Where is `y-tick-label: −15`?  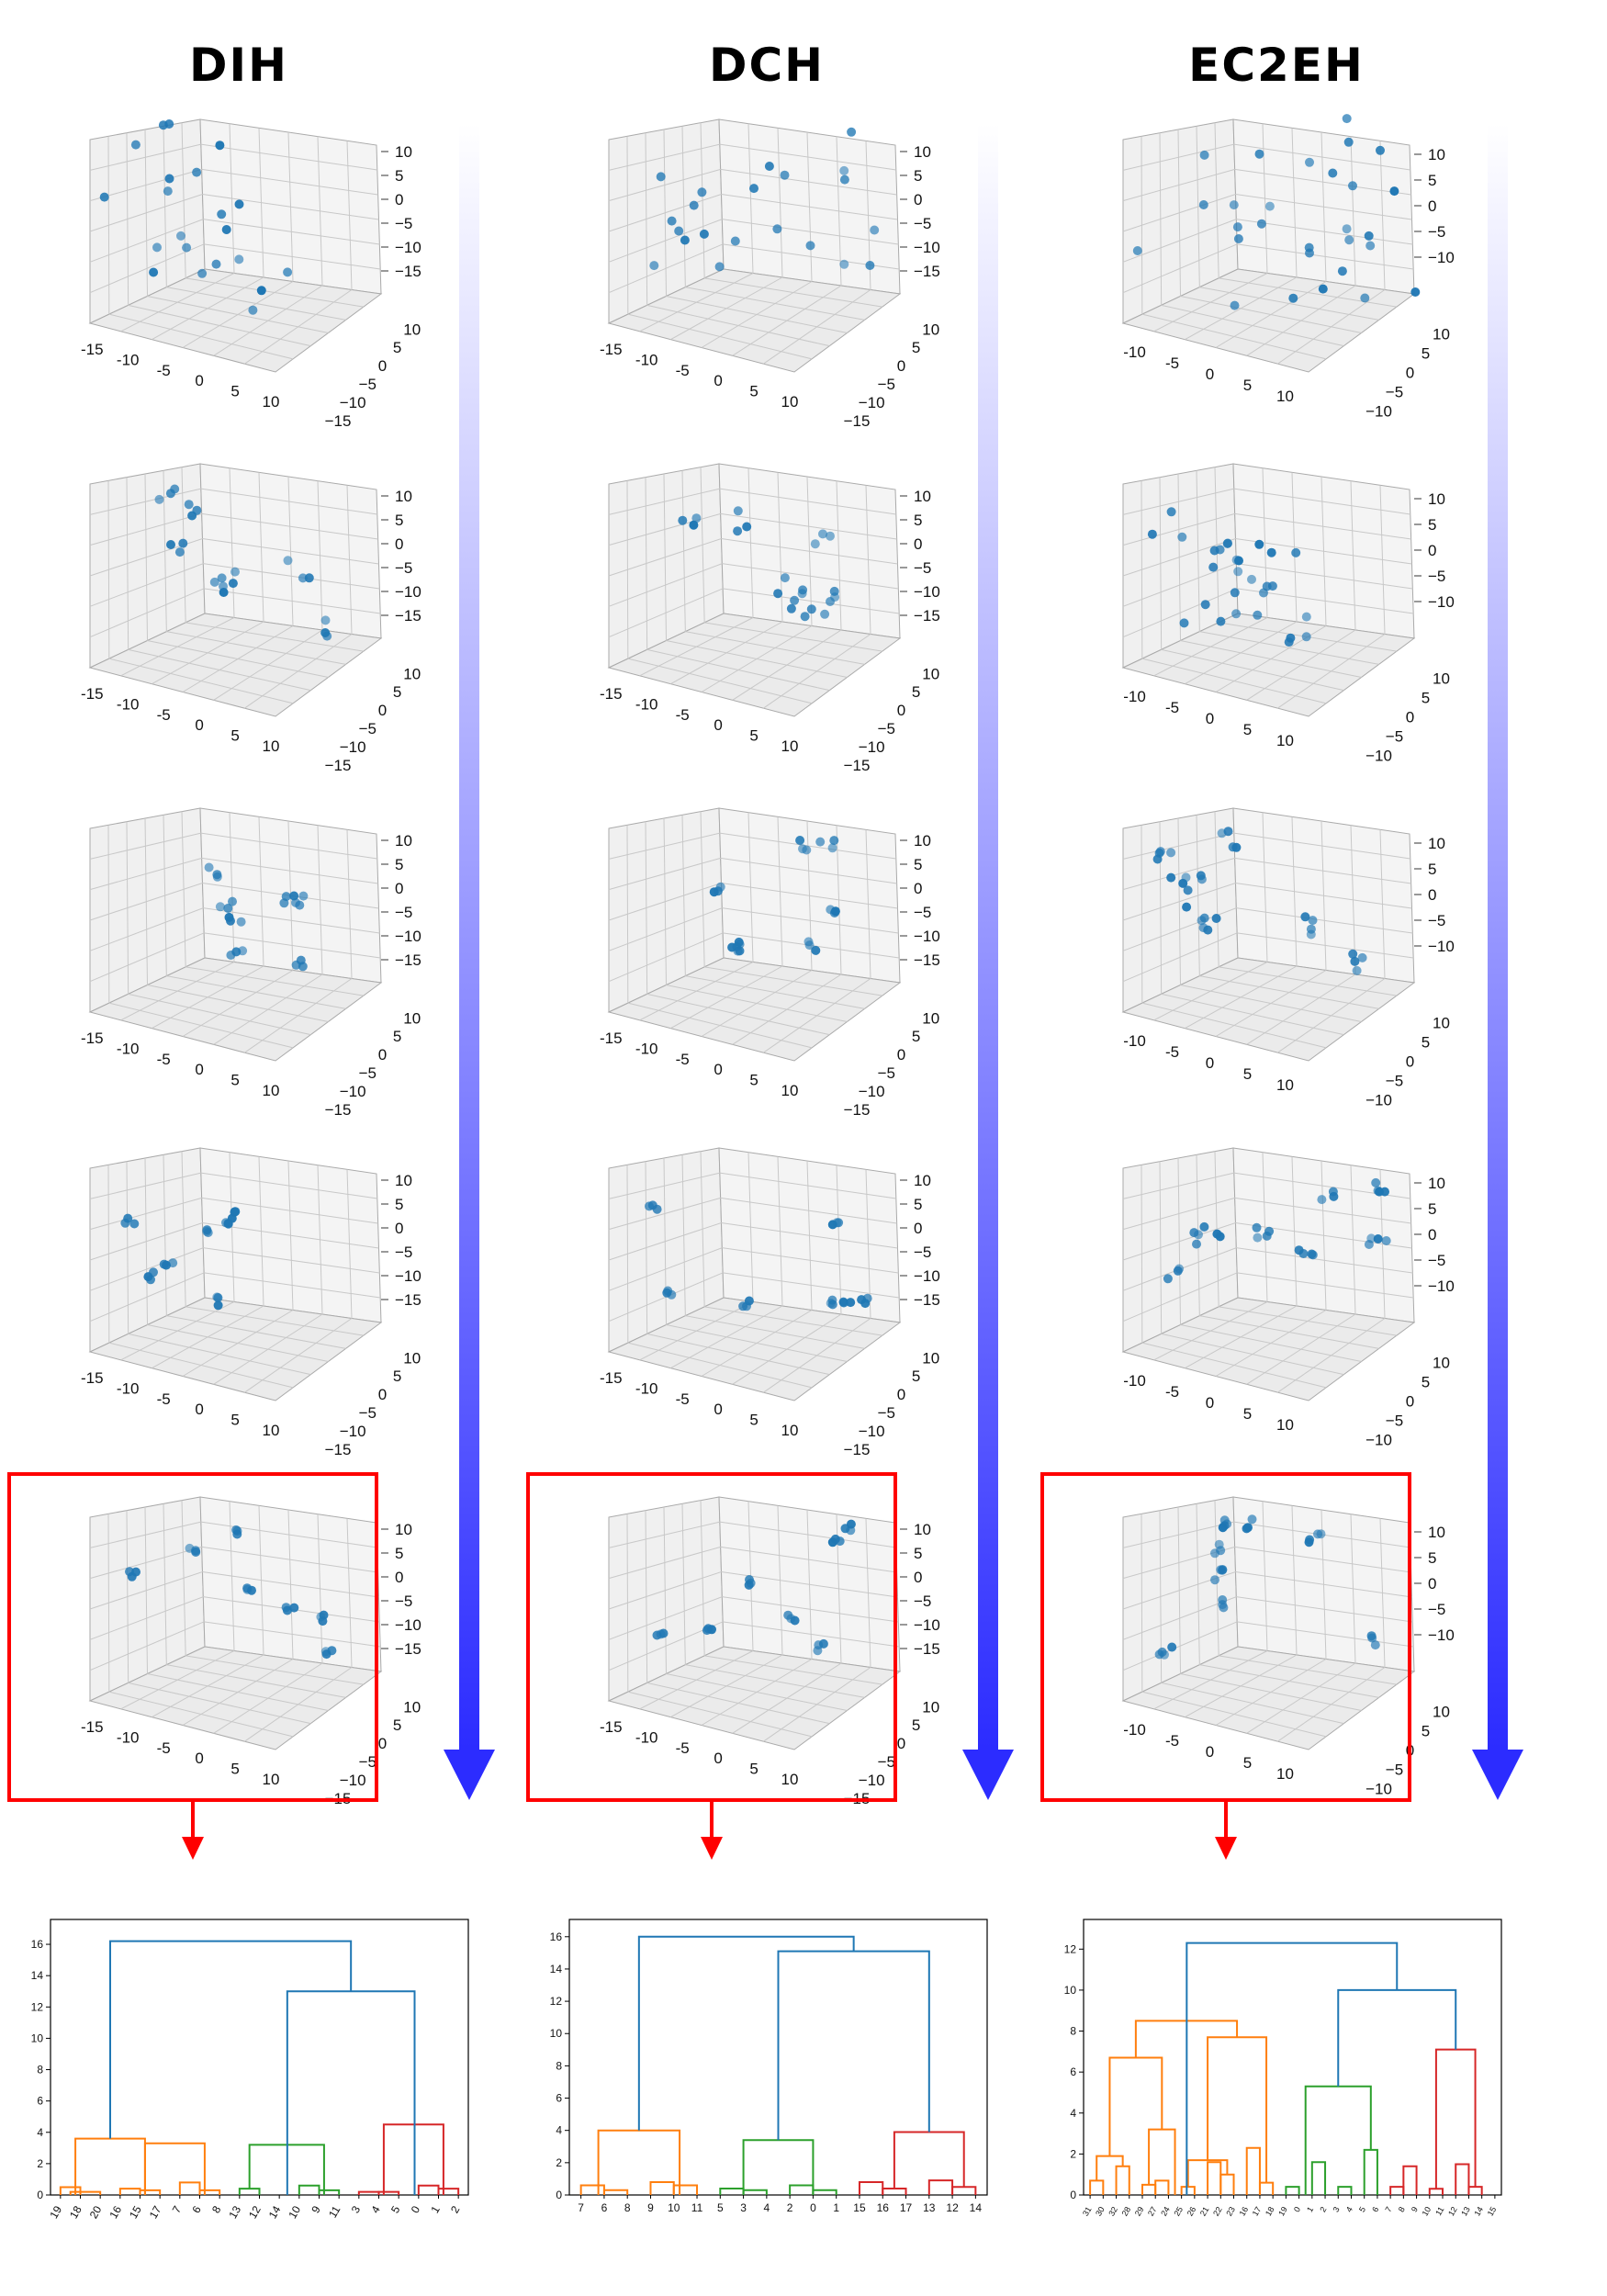
y-tick-label: −15 is located at coordinates (857, 766).